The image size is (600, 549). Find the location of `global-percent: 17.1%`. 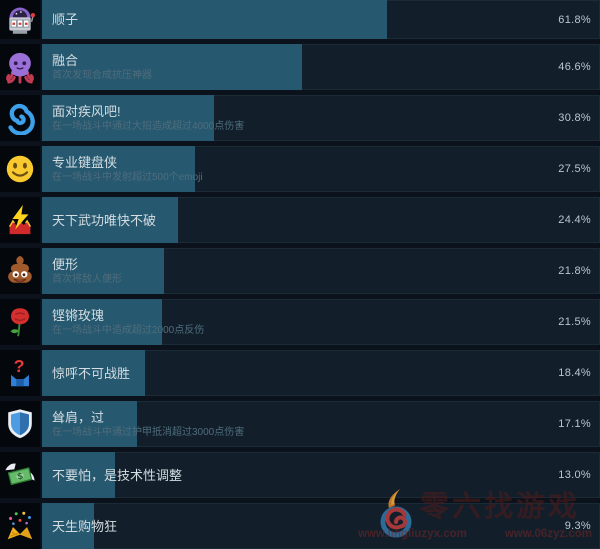

global-percent: 17.1% is located at coordinates (574, 424).